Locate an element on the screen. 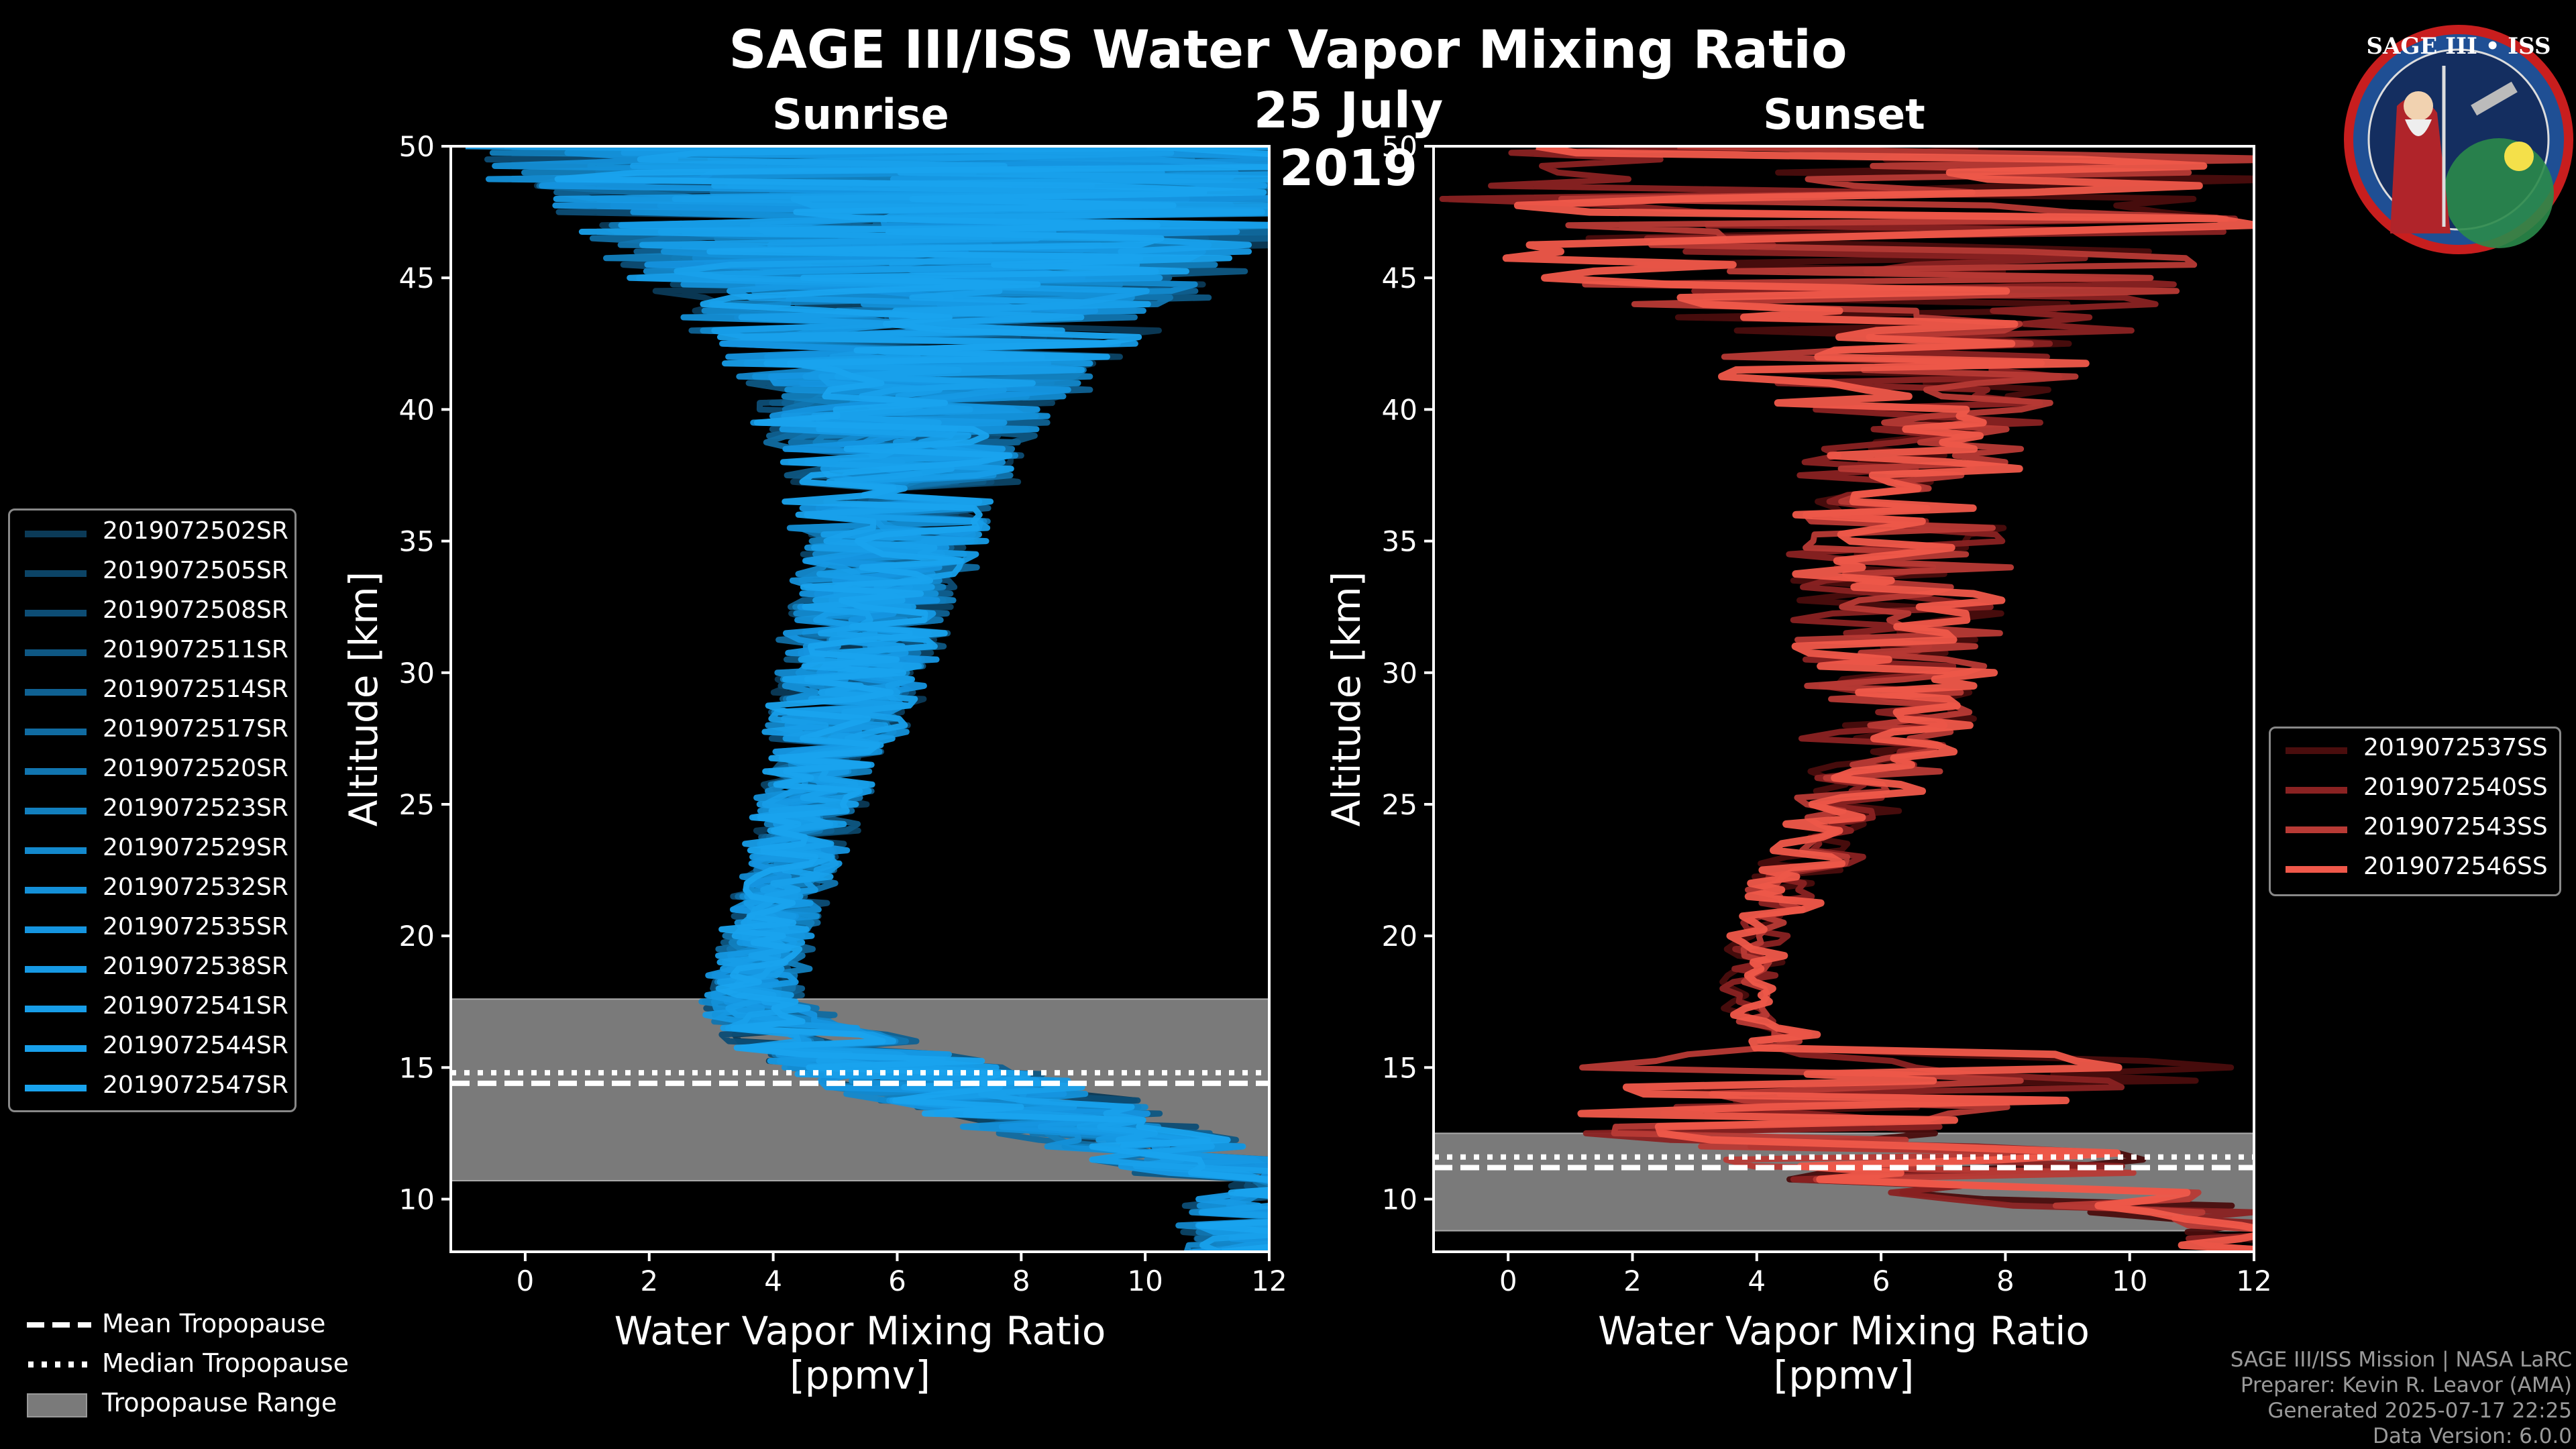  credit-line: Generated 2025-07-17 22:25 is located at coordinates (2419, 1411).